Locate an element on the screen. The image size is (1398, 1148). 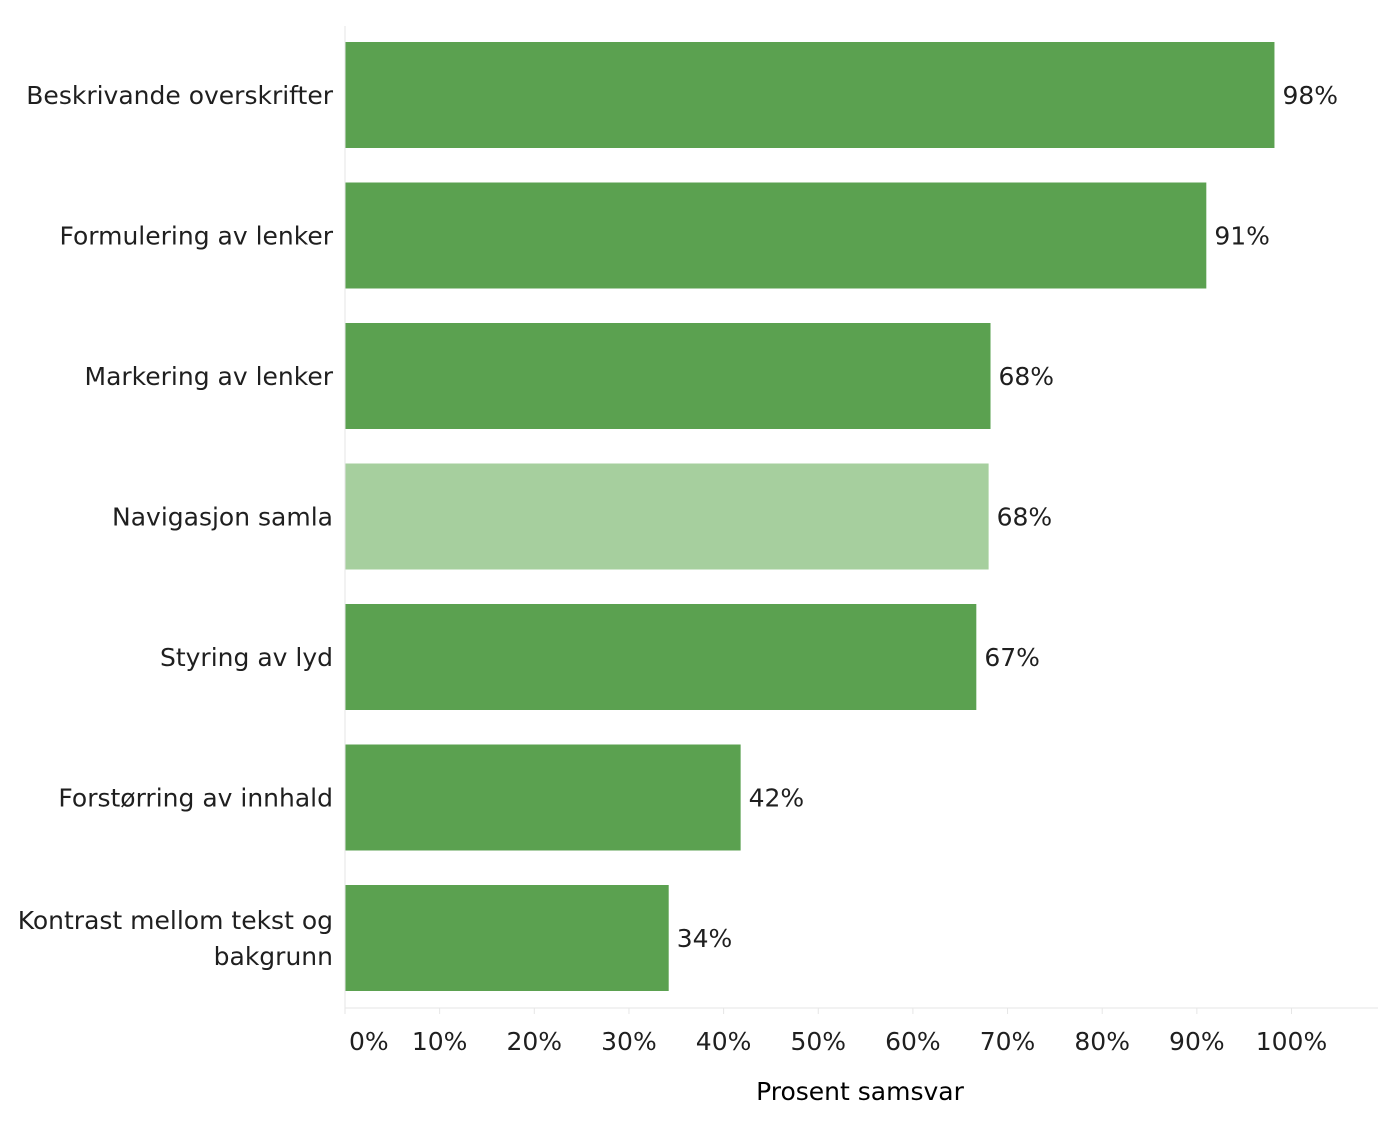
value-label: 34% is located at coordinates (705, 938).